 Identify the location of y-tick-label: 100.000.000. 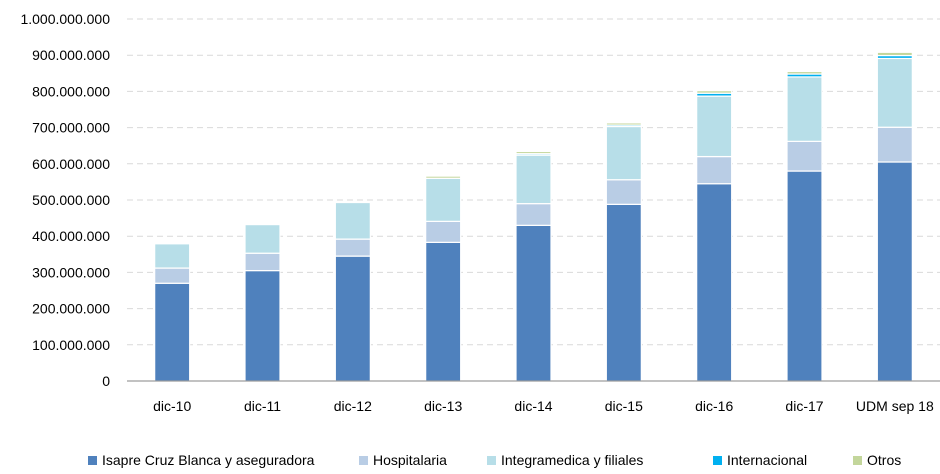
(71, 345).